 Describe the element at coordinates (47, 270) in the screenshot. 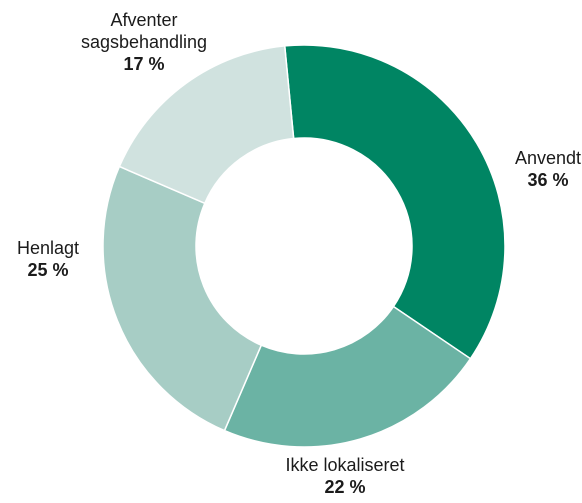

I see `slice-value-label: 25 %` at that location.